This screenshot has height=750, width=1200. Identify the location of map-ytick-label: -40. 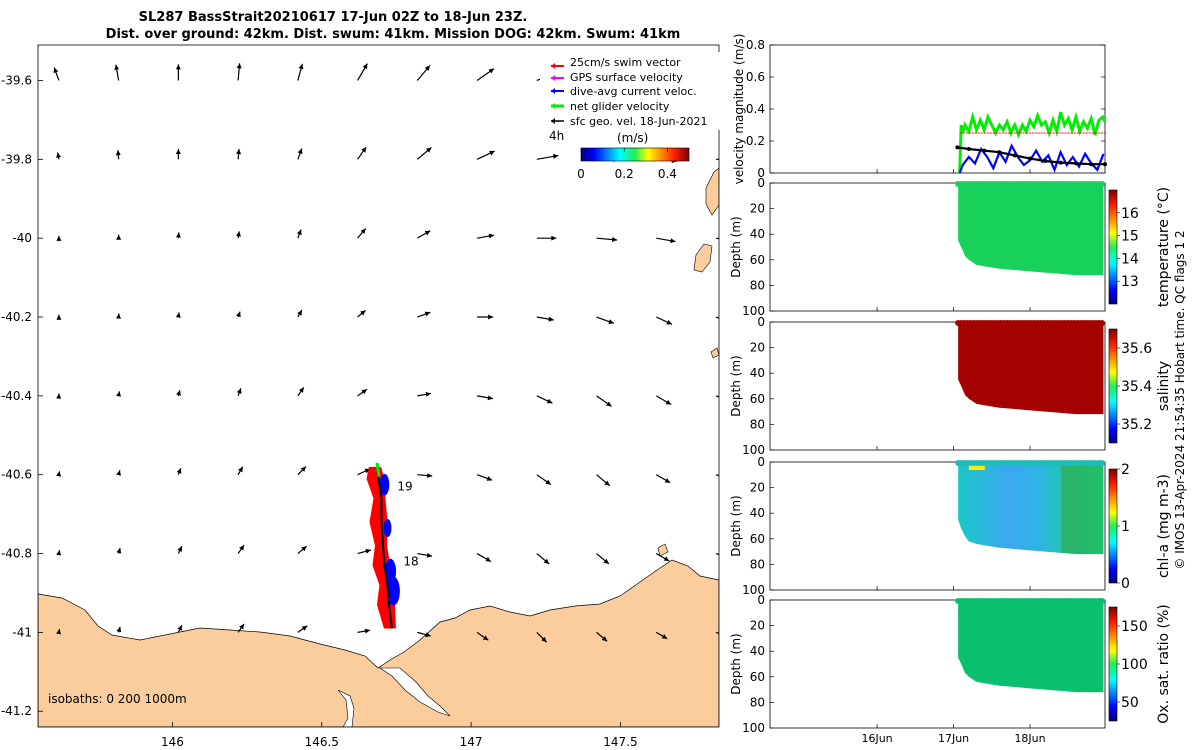
(22, 238).